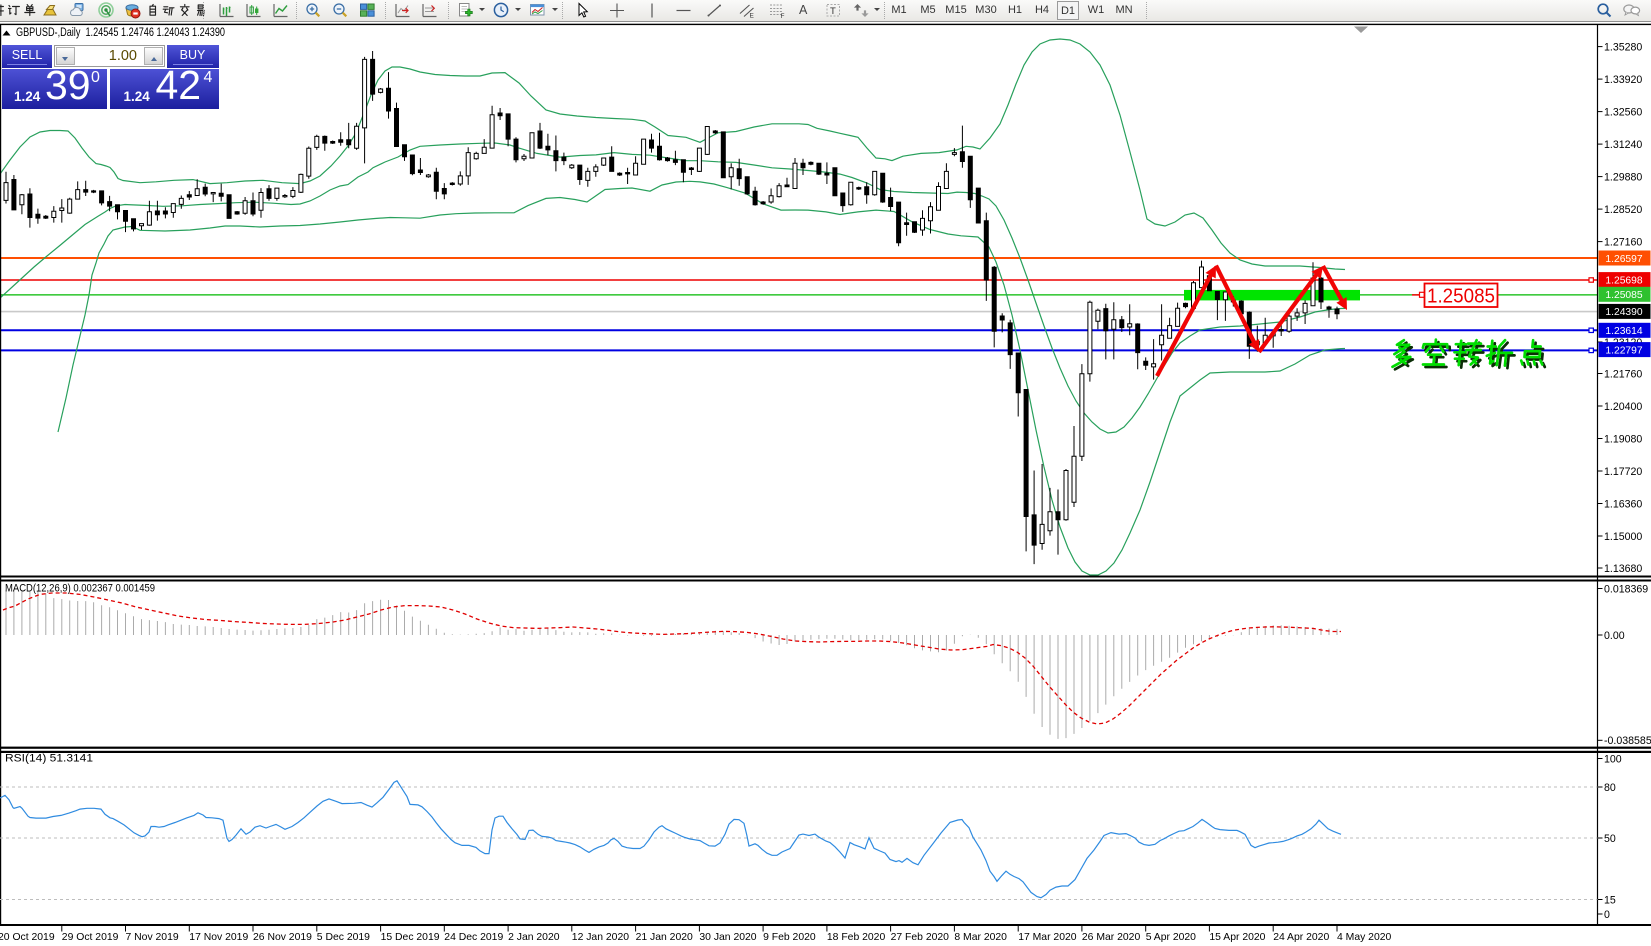  Describe the element at coordinates (789, 937) in the screenshot. I see `svg-text: 9 Feb 2020` at that location.